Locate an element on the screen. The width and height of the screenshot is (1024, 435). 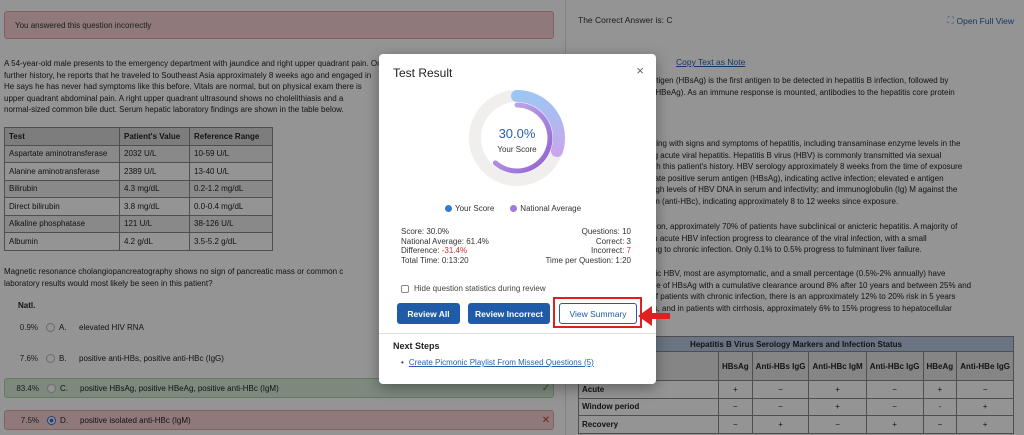
hide-stats-checkbox is located at coordinates (405, 288).